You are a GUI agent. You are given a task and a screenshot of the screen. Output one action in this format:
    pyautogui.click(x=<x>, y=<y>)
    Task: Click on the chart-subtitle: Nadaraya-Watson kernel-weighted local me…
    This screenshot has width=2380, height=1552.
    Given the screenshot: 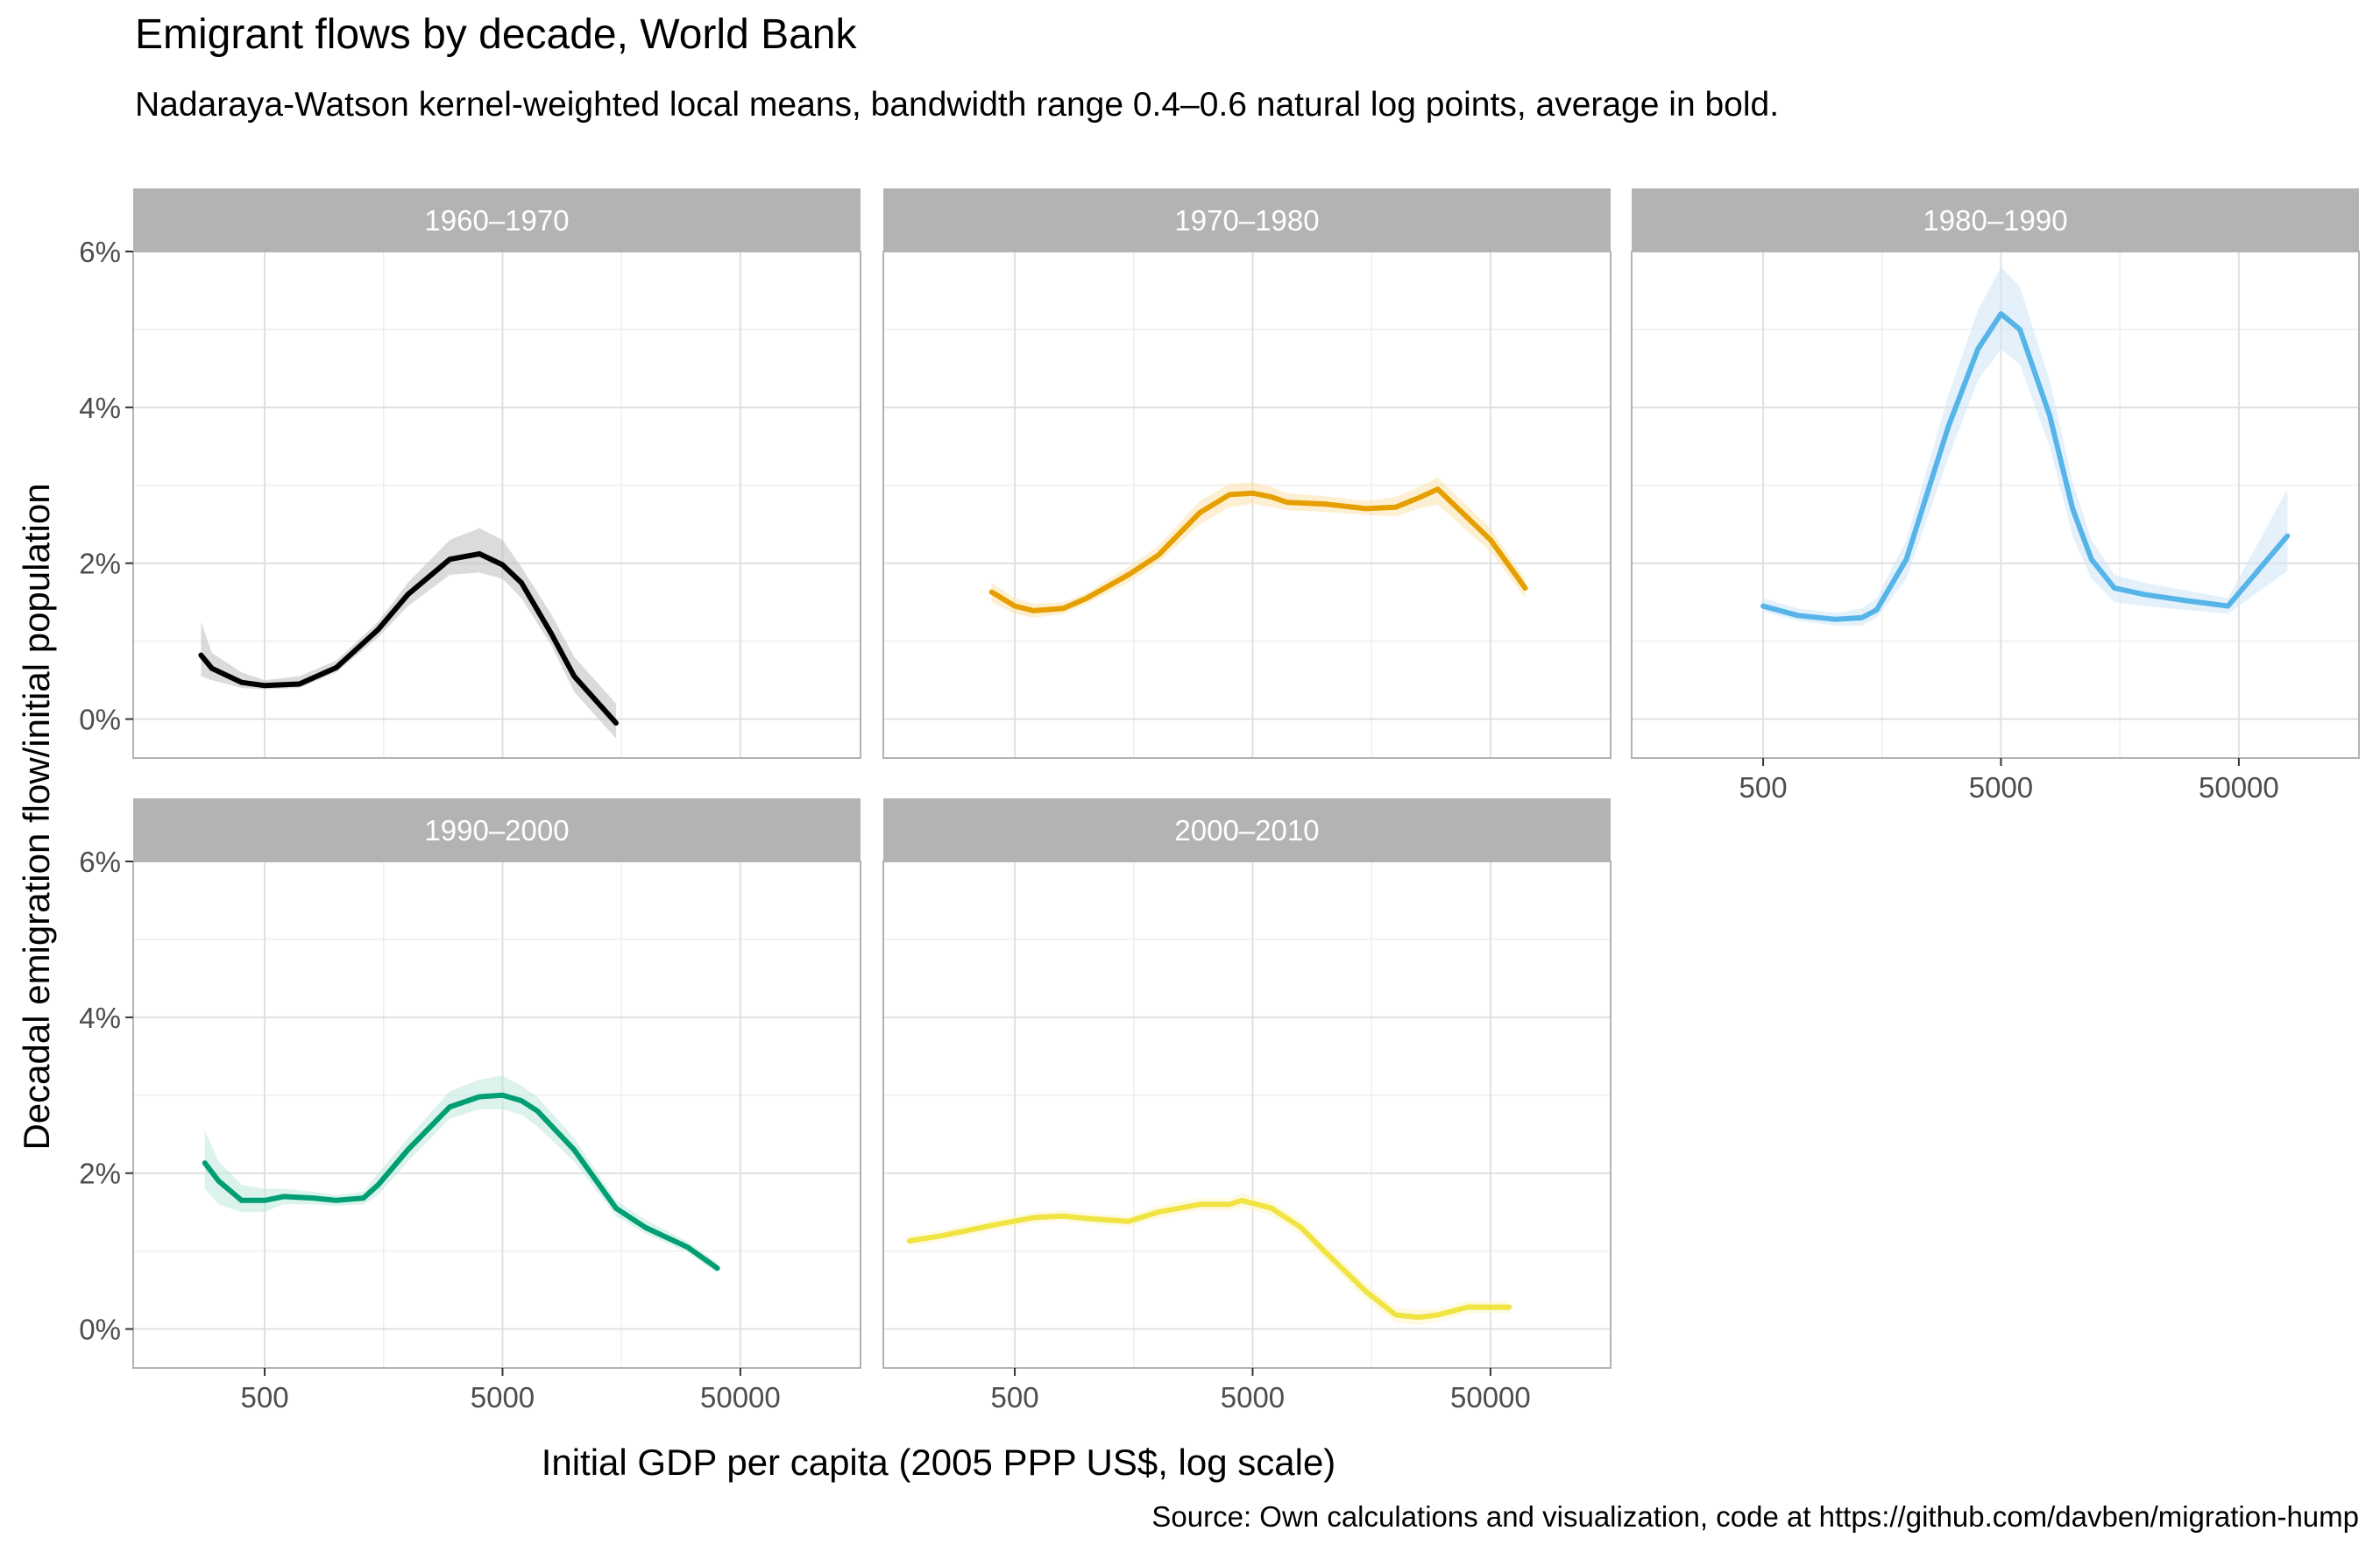 What is the action you would take?
    pyautogui.click(x=957, y=105)
    